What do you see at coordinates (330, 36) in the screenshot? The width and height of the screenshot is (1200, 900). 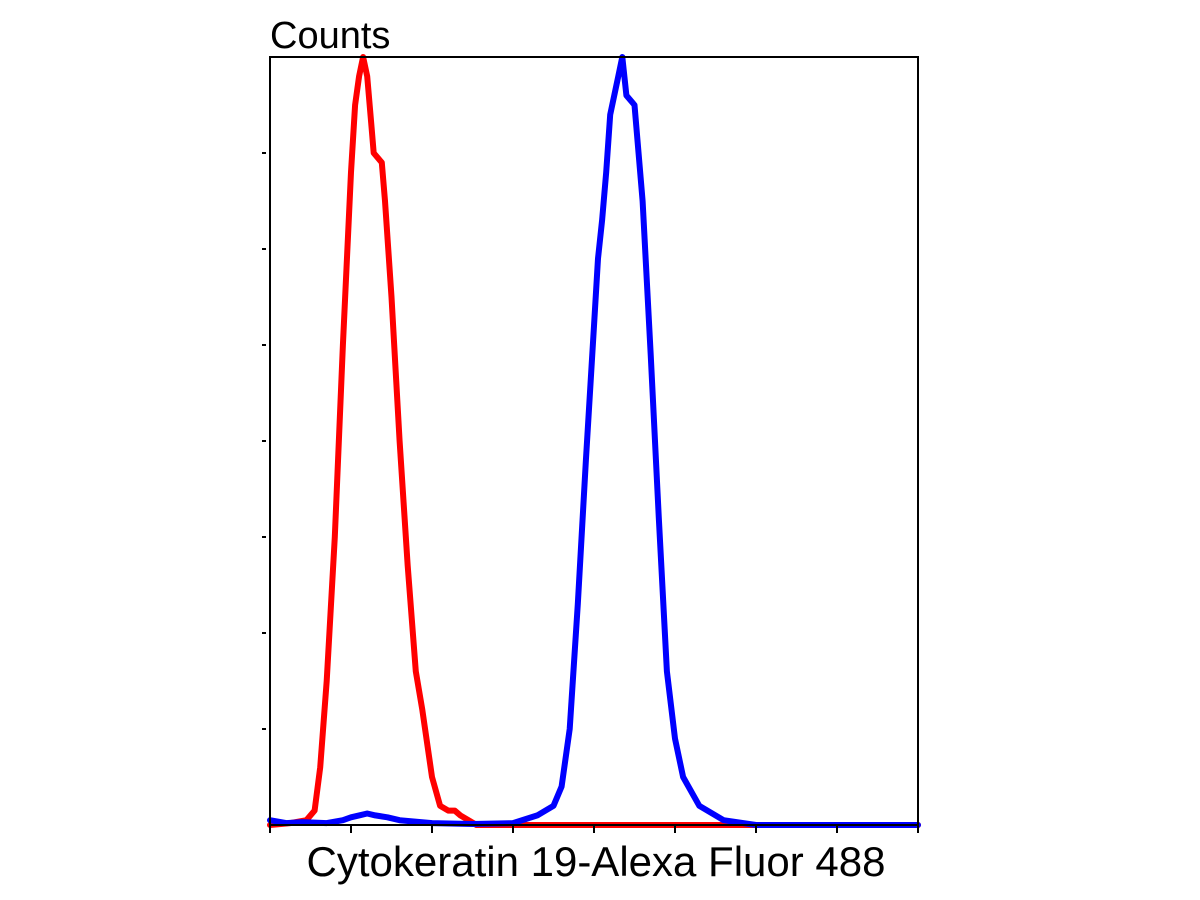 I see `y-axis-label: Counts` at bounding box center [330, 36].